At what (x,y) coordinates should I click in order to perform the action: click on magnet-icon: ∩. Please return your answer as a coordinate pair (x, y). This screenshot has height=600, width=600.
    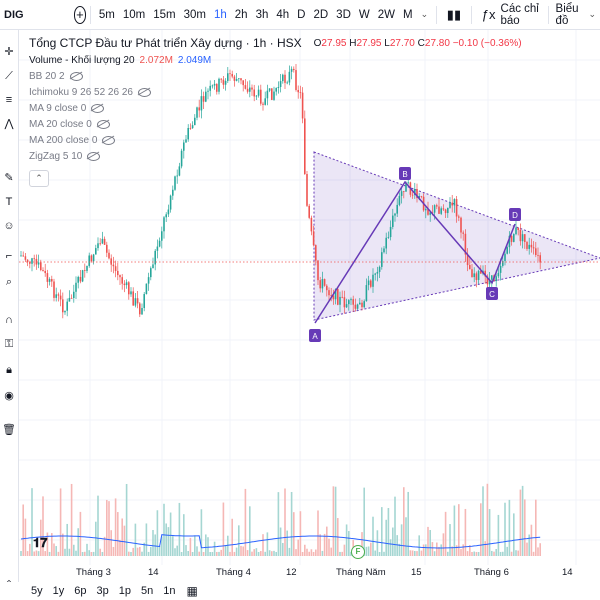
    Looking at the image, I should click on (9, 320).